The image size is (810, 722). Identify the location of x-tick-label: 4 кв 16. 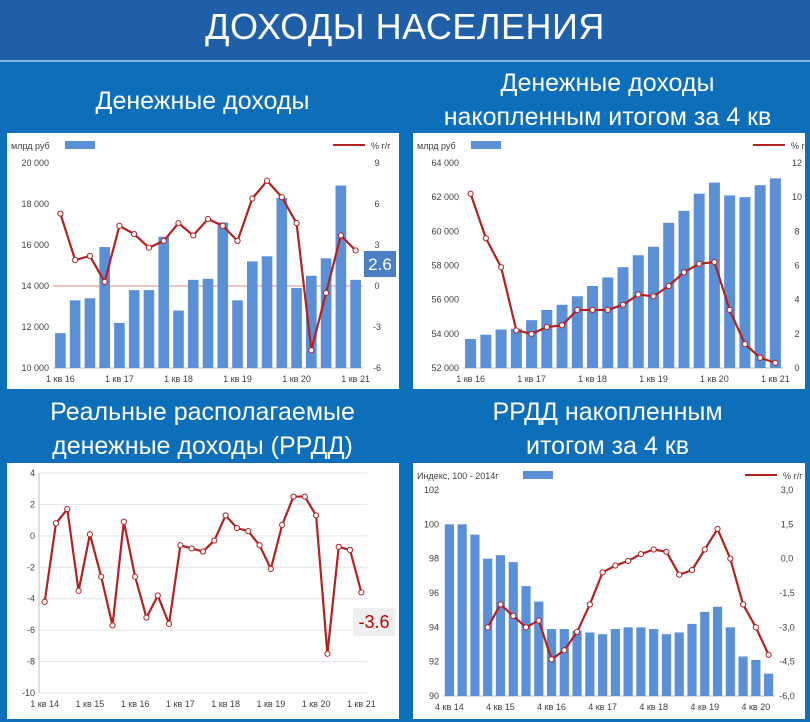
(551, 707).